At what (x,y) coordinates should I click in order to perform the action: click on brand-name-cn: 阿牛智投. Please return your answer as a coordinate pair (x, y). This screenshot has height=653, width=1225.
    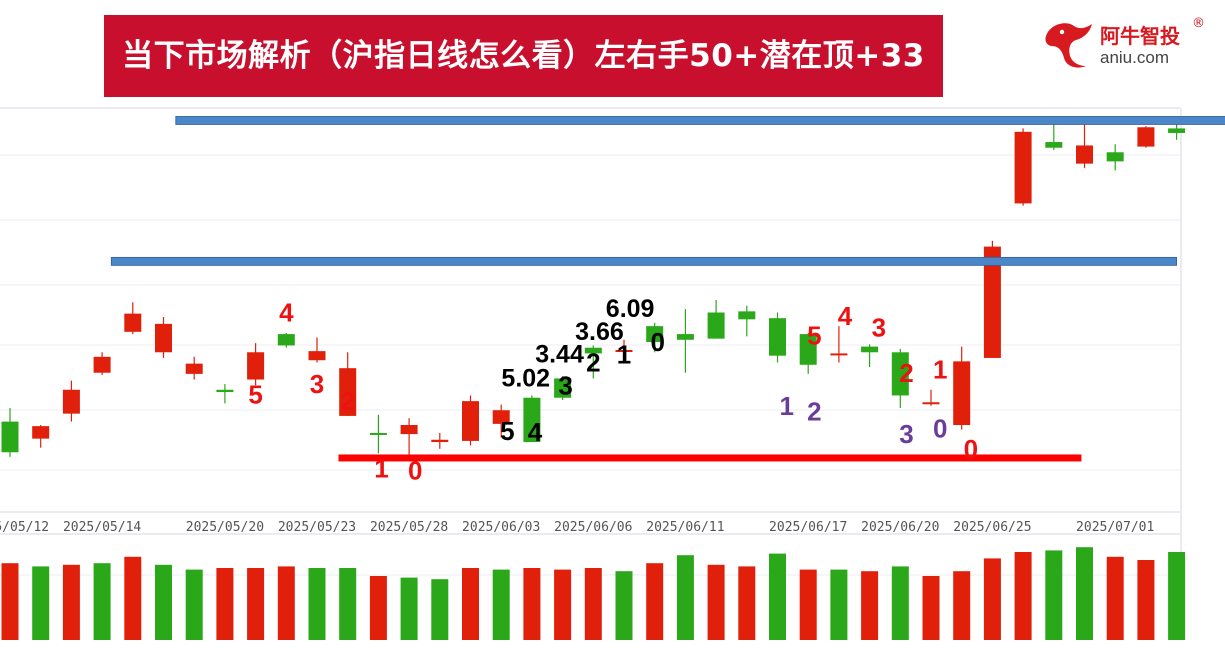
    Looking at the image, I should click on (1140, 36).